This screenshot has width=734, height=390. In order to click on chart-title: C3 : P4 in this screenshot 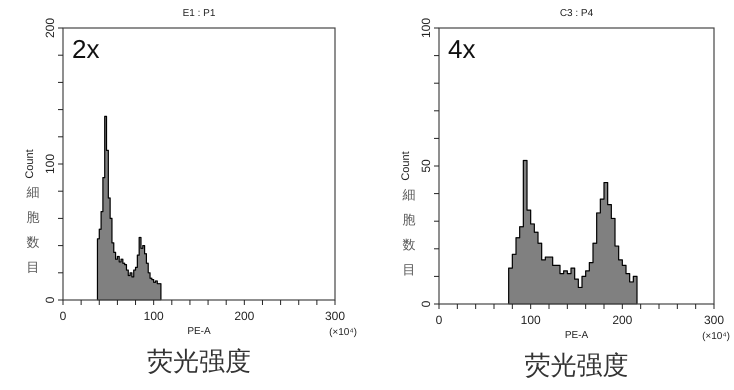, I will do `click(577, 13)`.